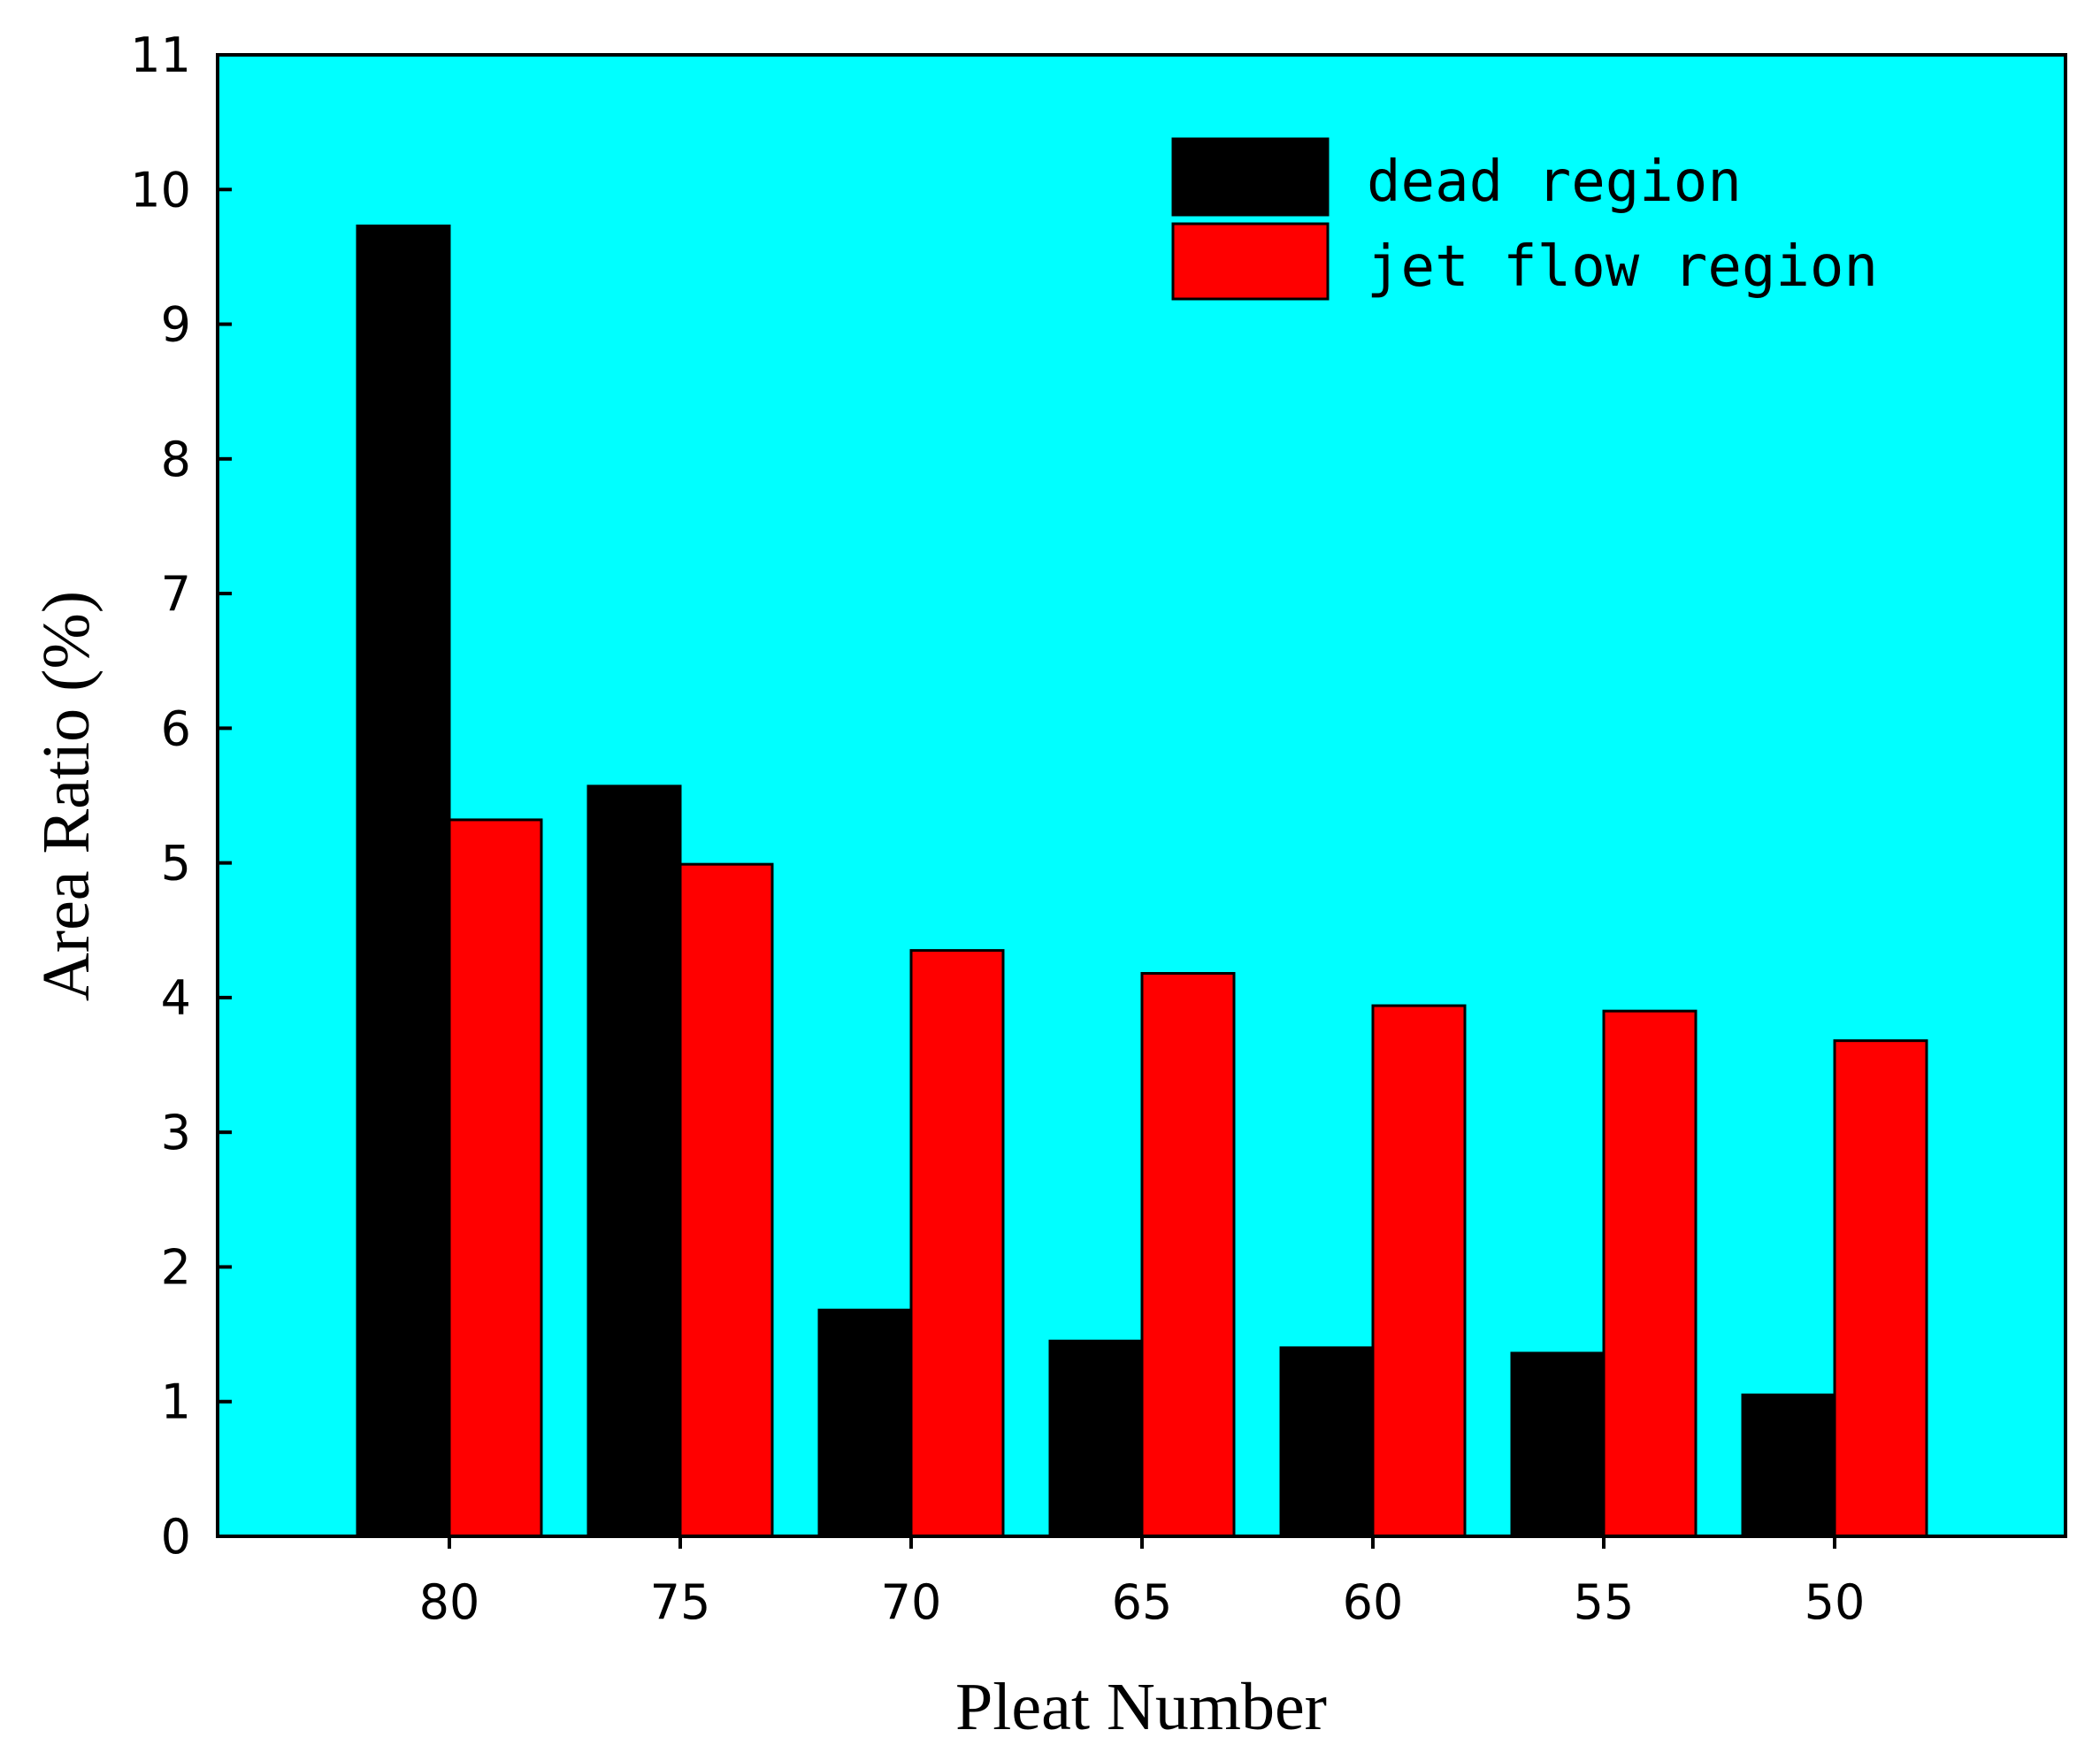 The image size is (2100, 1753). I want to click on y-tick-label: 7, so click(176, 594).